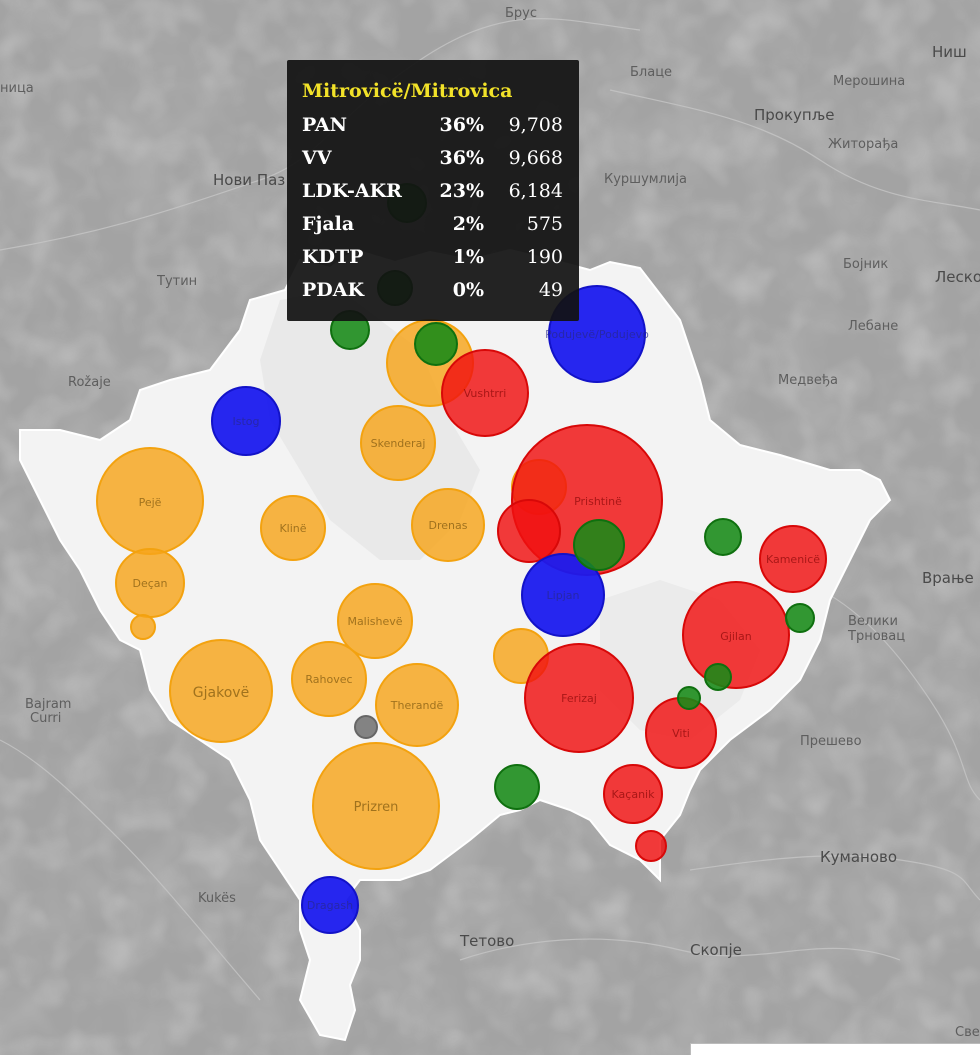 The height and width of the screenshot is (1055, 980). I want to click on label-bojnik: Бојник, so click(865, 264).